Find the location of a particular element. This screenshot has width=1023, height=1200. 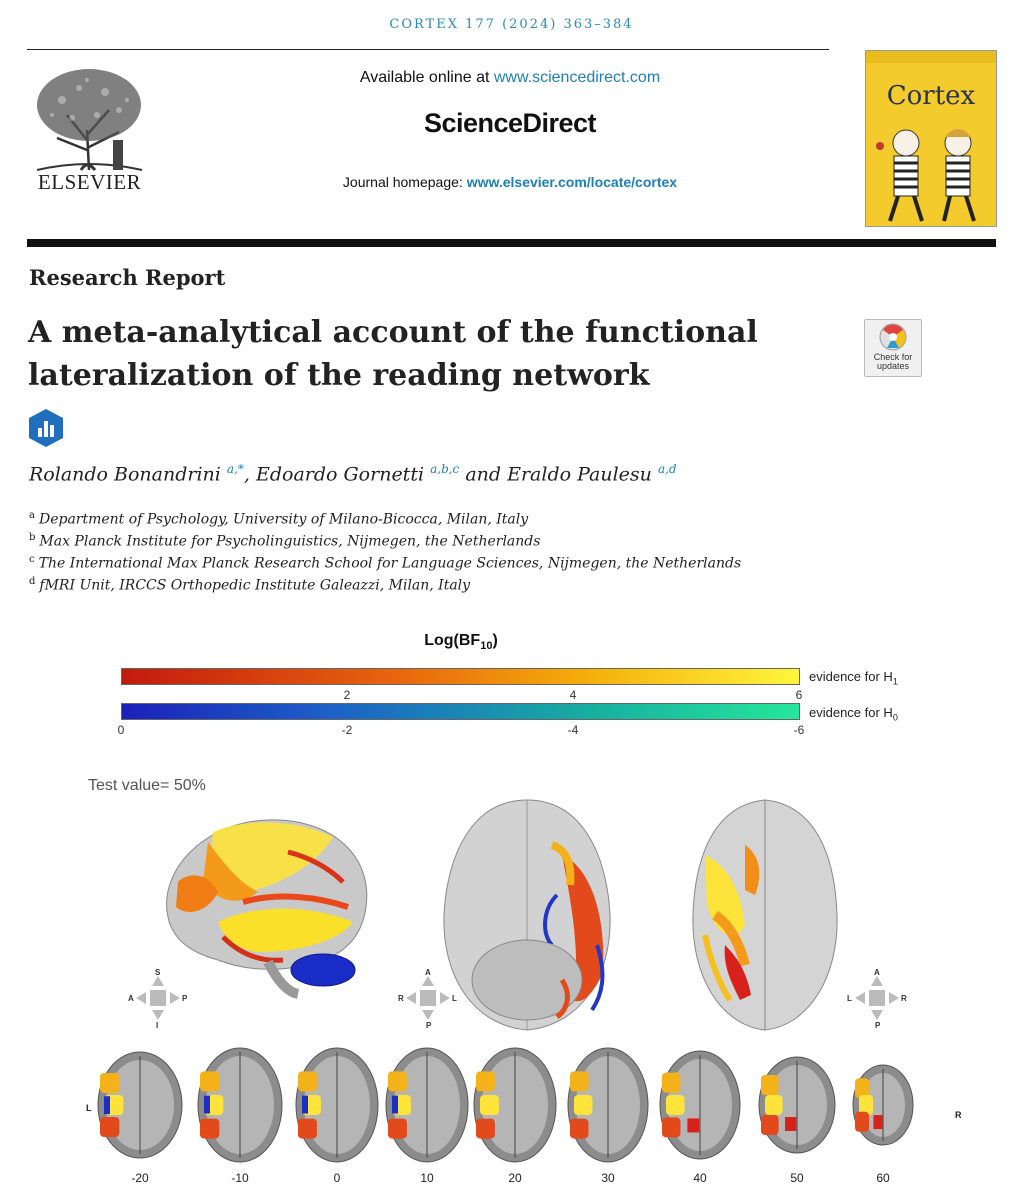

slice-coordinate-label: 0 is located at coordinates (337, 1178).